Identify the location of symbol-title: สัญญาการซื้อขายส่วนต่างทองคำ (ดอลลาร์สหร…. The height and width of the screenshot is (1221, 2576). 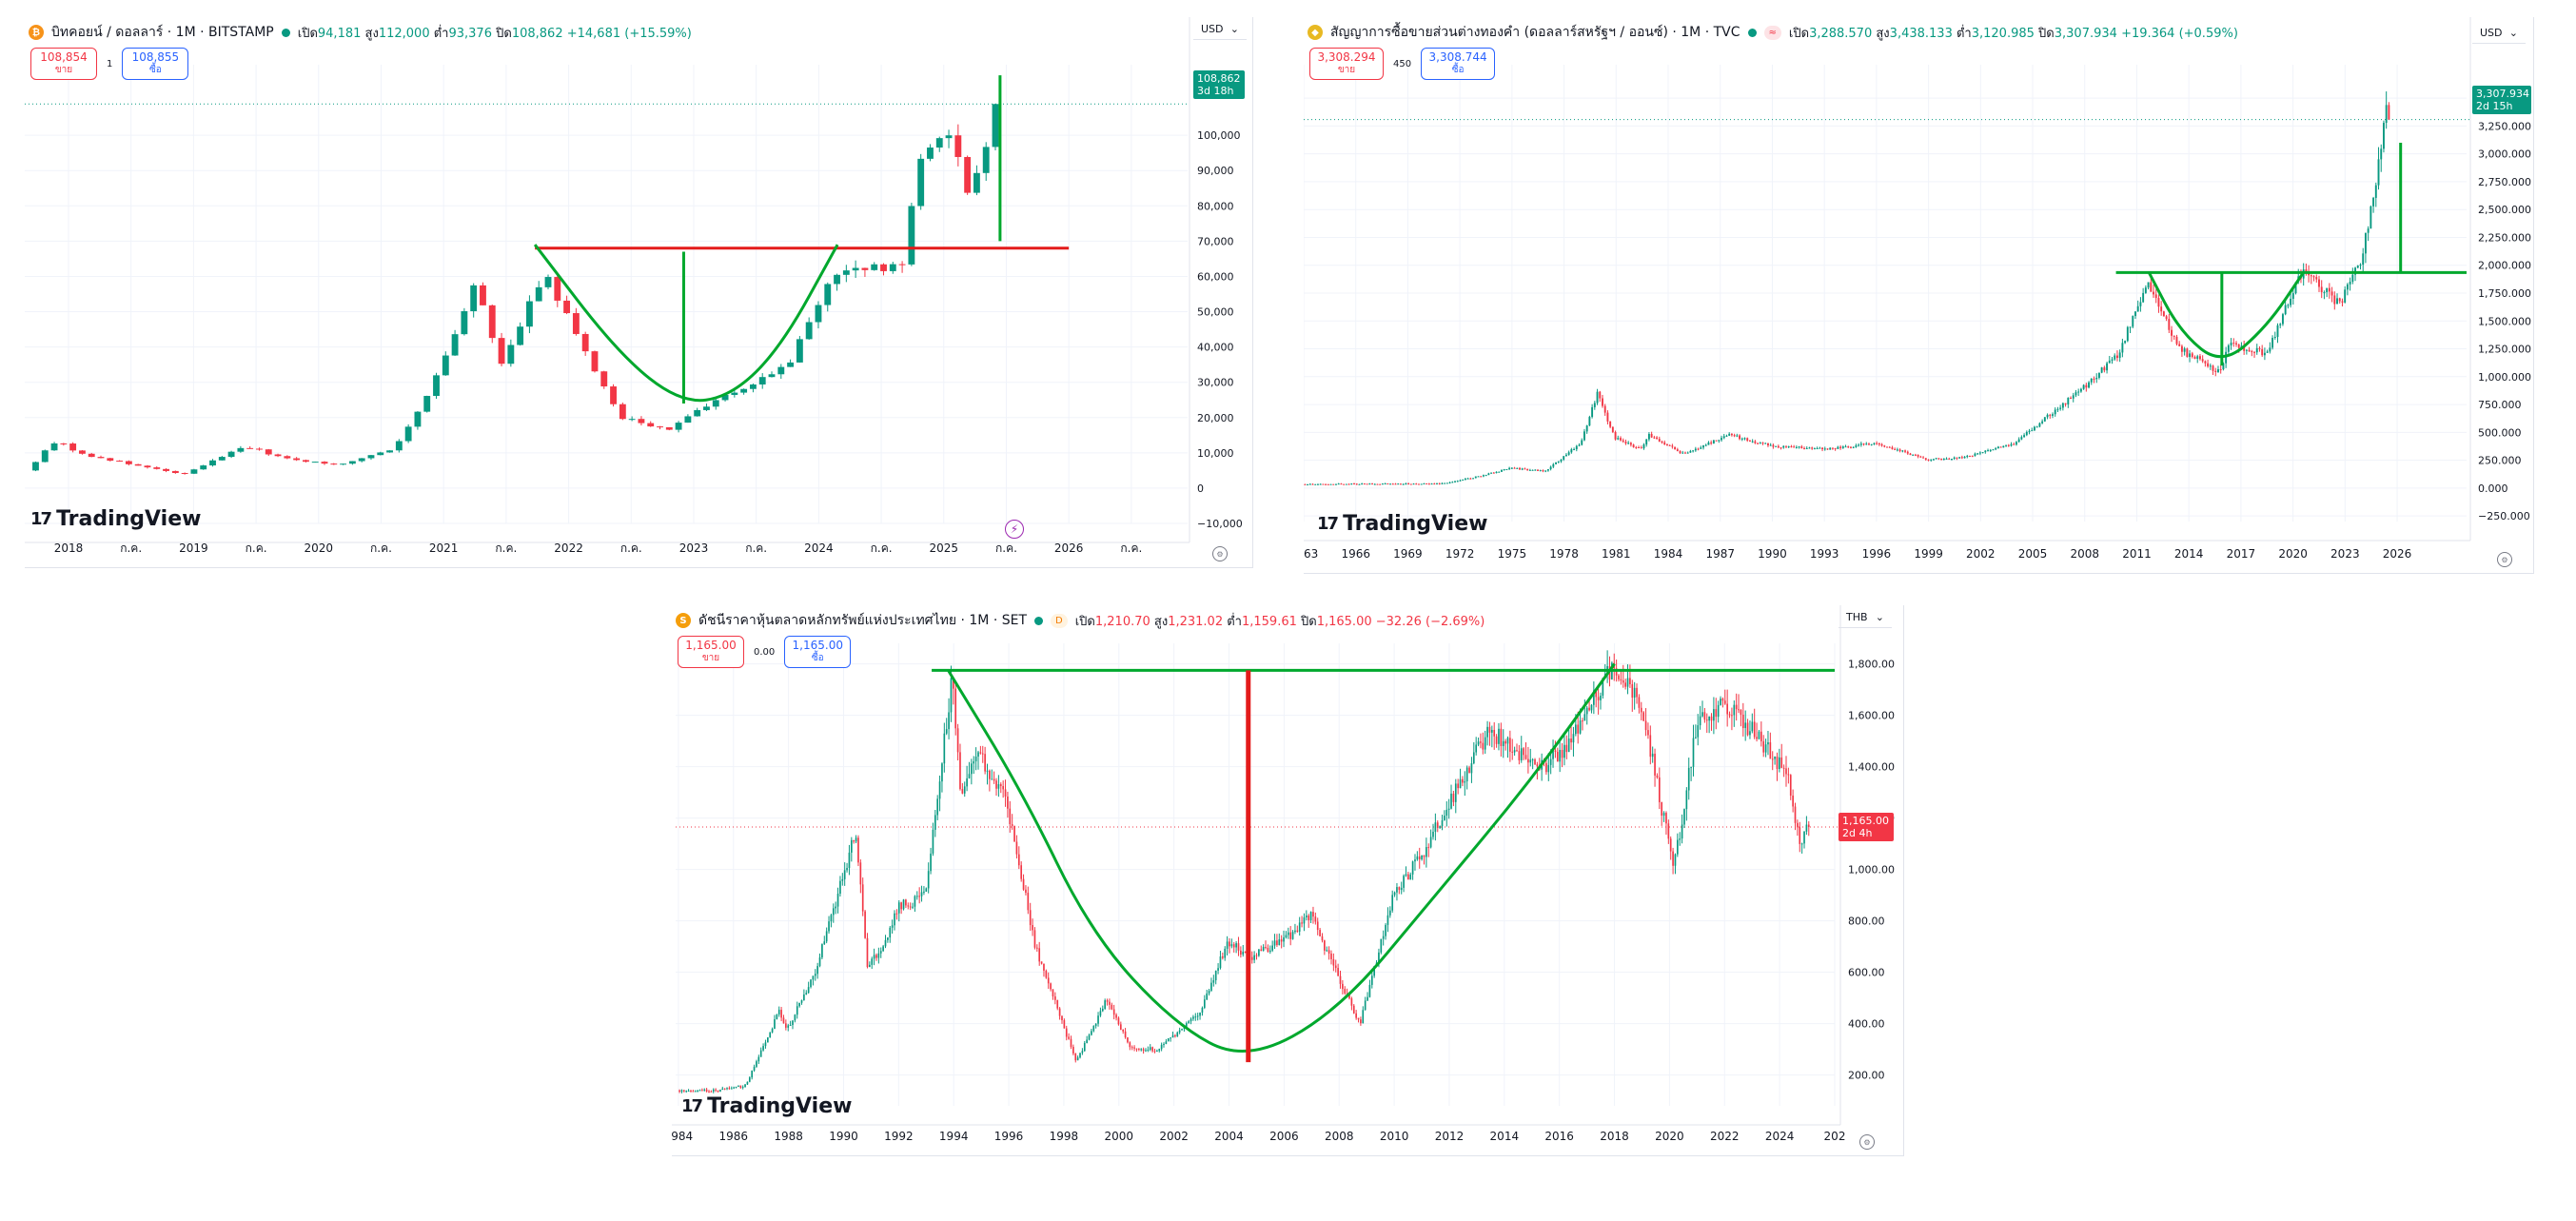
(1535, 33).